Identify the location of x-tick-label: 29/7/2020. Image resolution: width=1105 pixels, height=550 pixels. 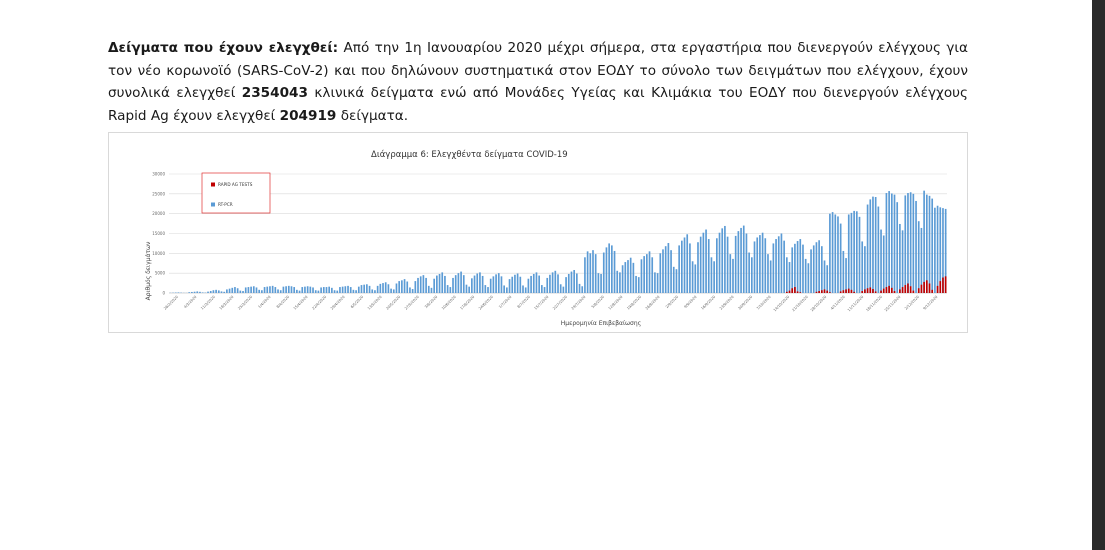
(579, 302).